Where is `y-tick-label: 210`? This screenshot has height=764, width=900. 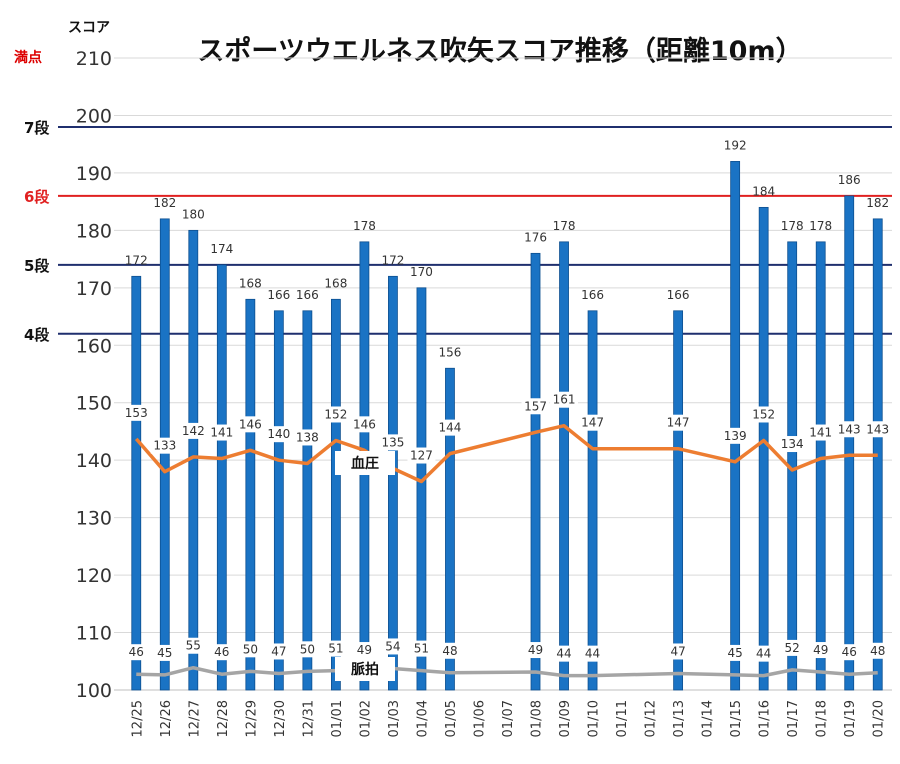
y-tick-label: 210 is located at coordinates (94, 59).